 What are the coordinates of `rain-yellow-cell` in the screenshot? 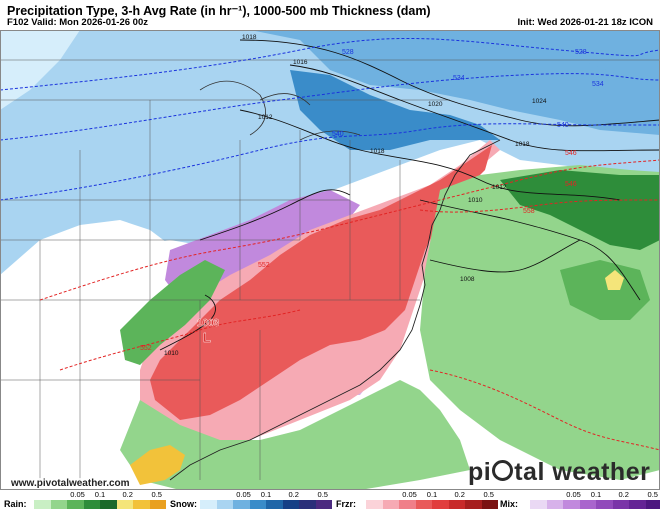 It's located at (157, 465).